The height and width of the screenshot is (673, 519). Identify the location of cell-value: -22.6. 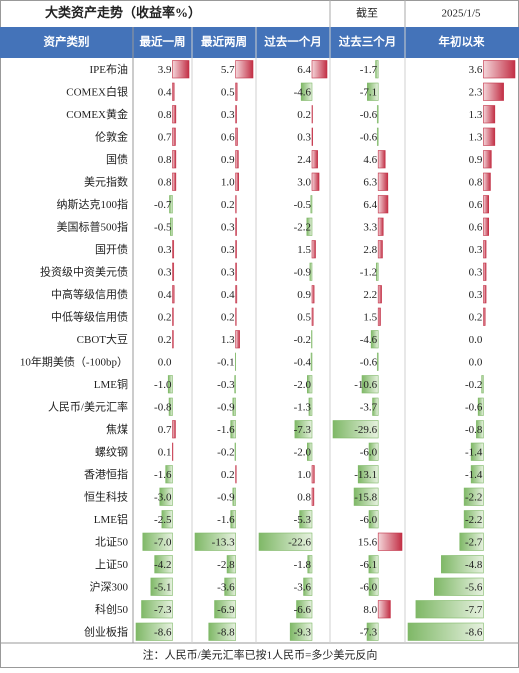
(299, 542).